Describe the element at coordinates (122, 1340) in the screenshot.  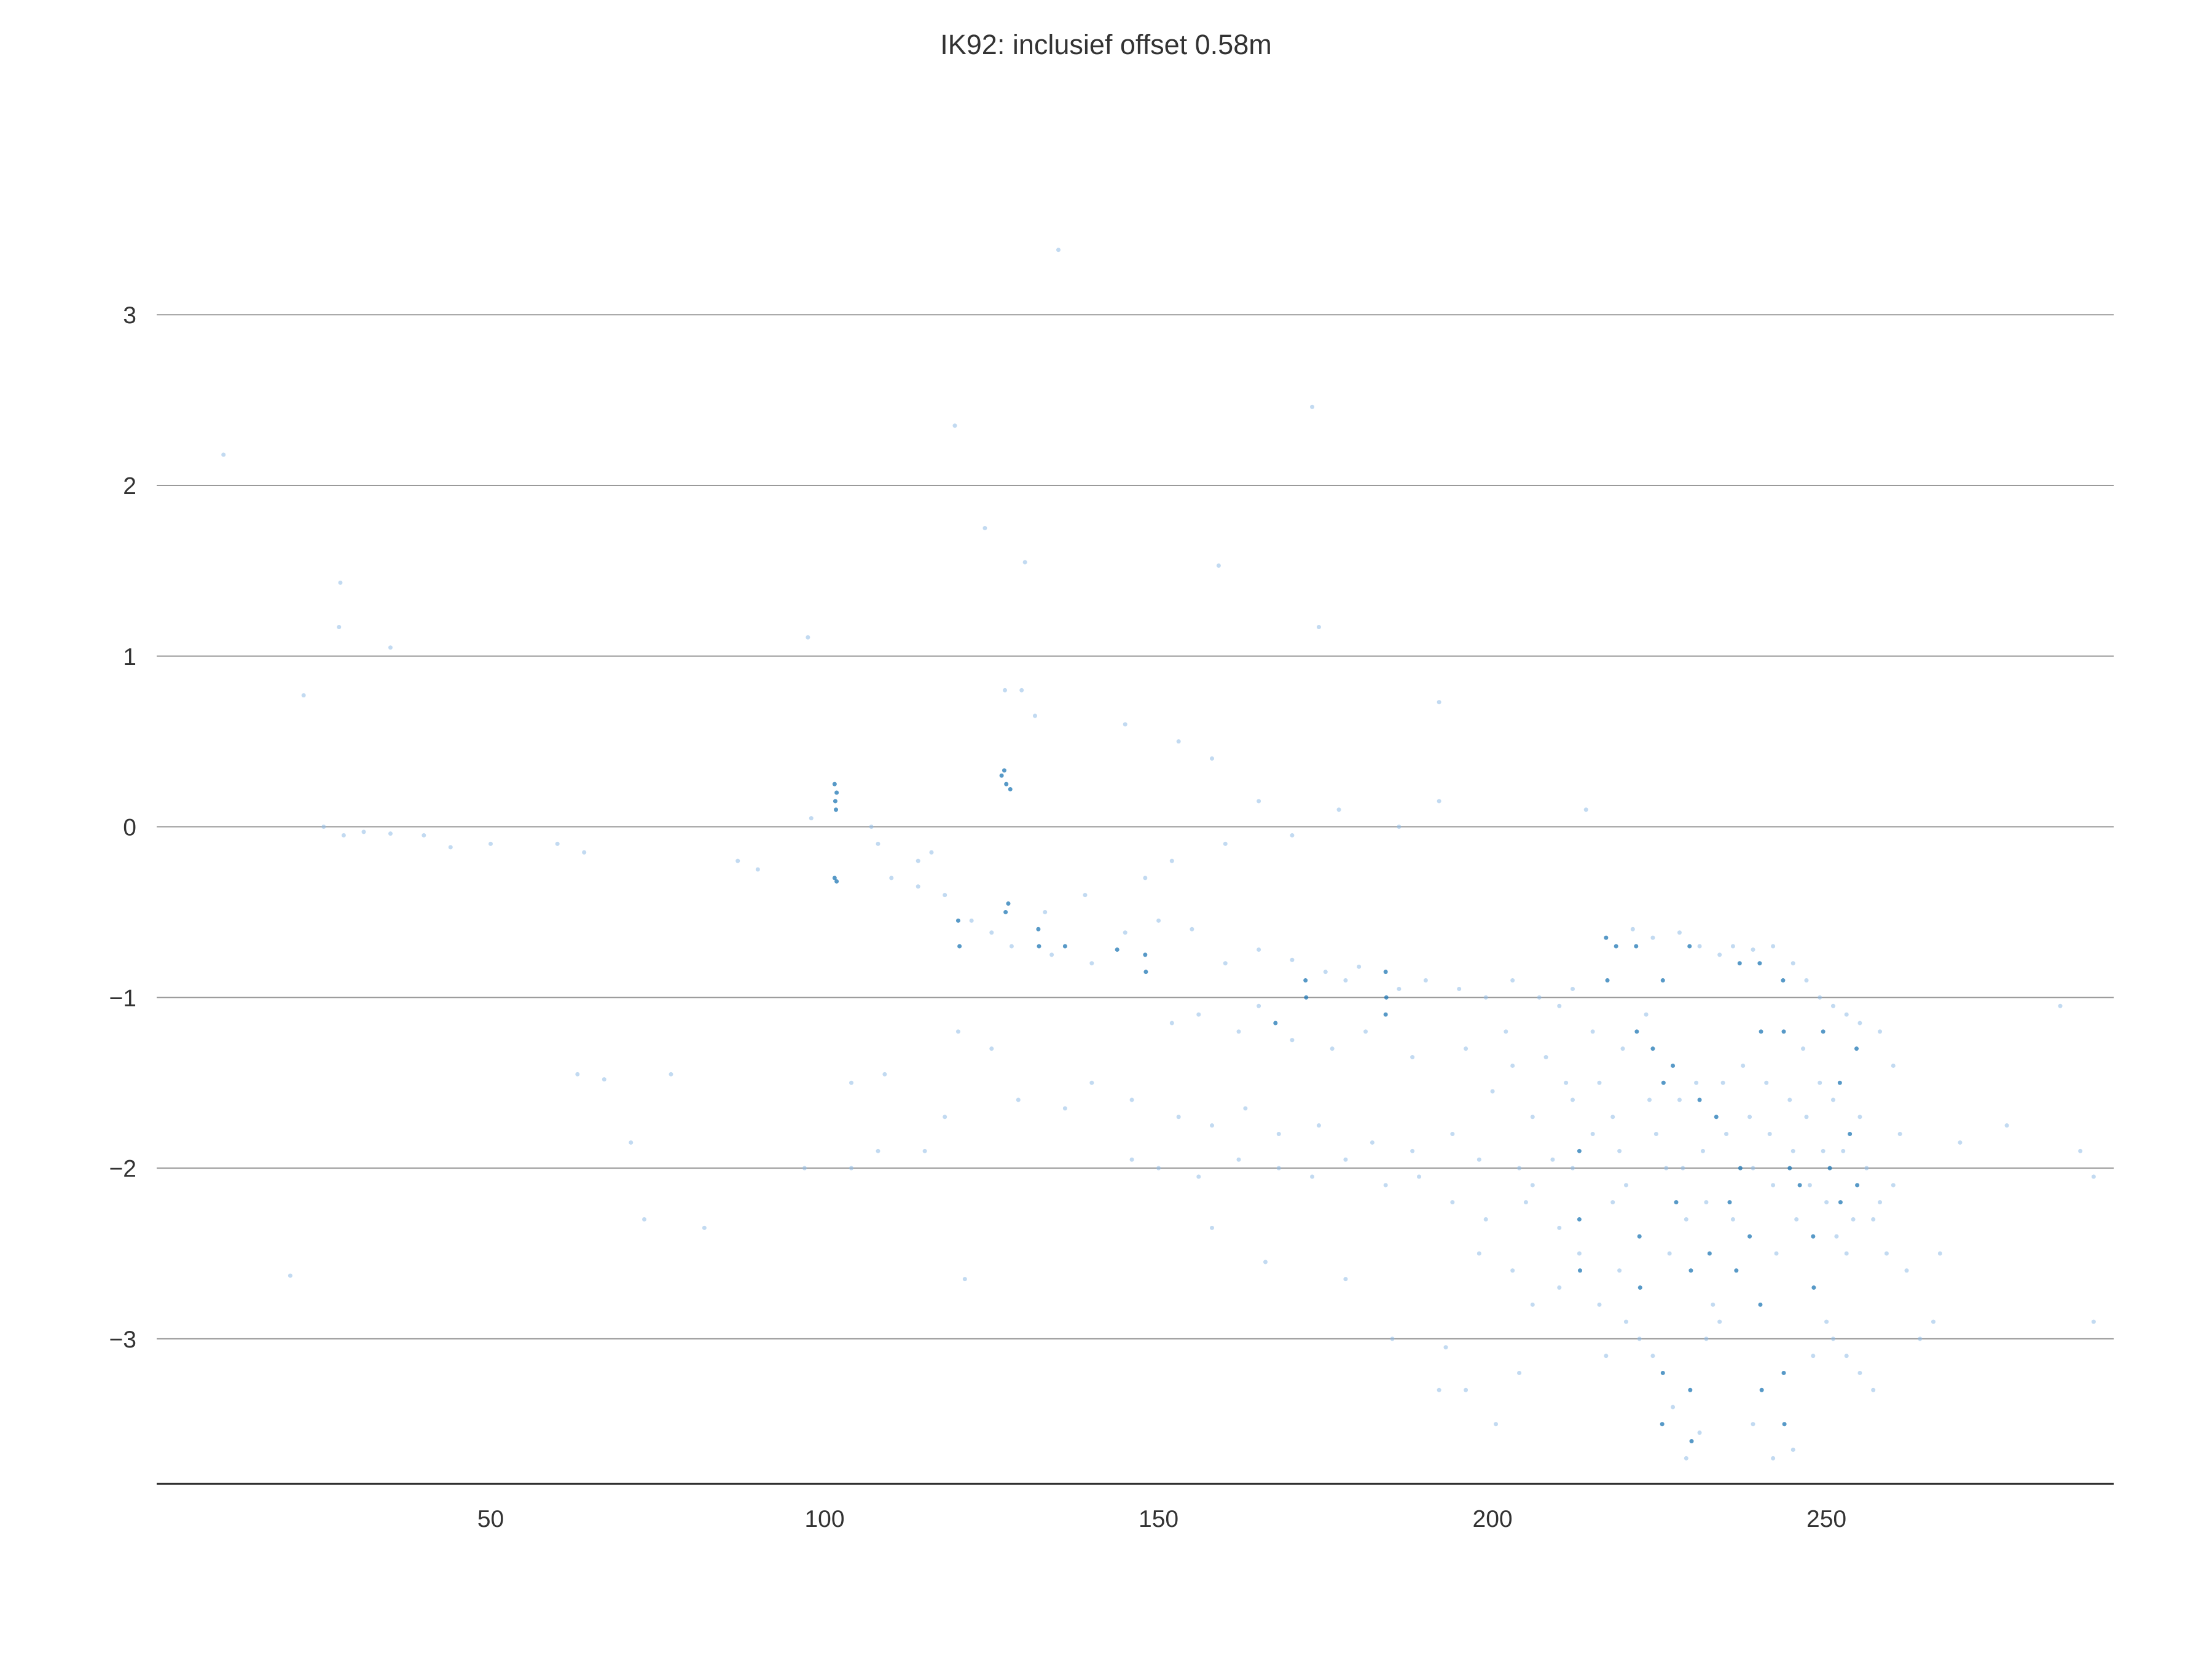
I see `y-tick-label: −3` at that location.